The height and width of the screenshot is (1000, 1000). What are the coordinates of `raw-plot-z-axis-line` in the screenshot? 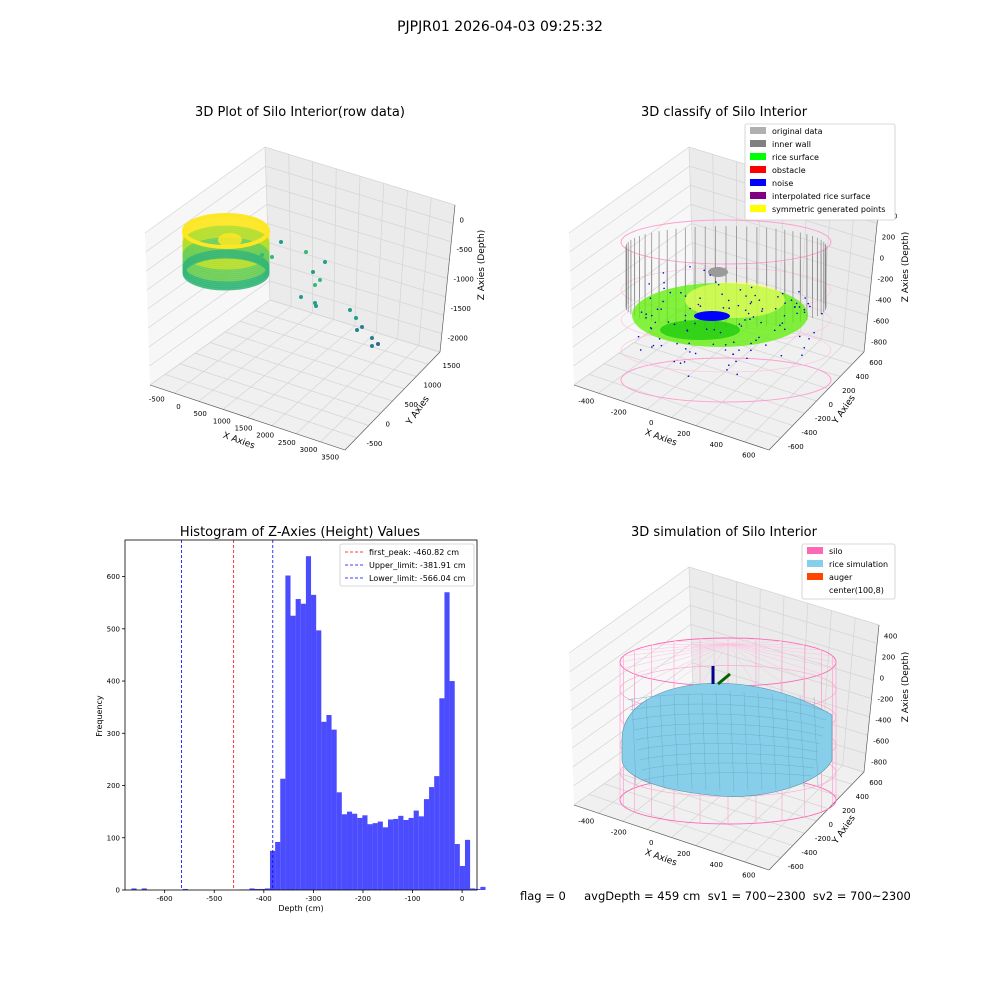 It's located at (447, 278).